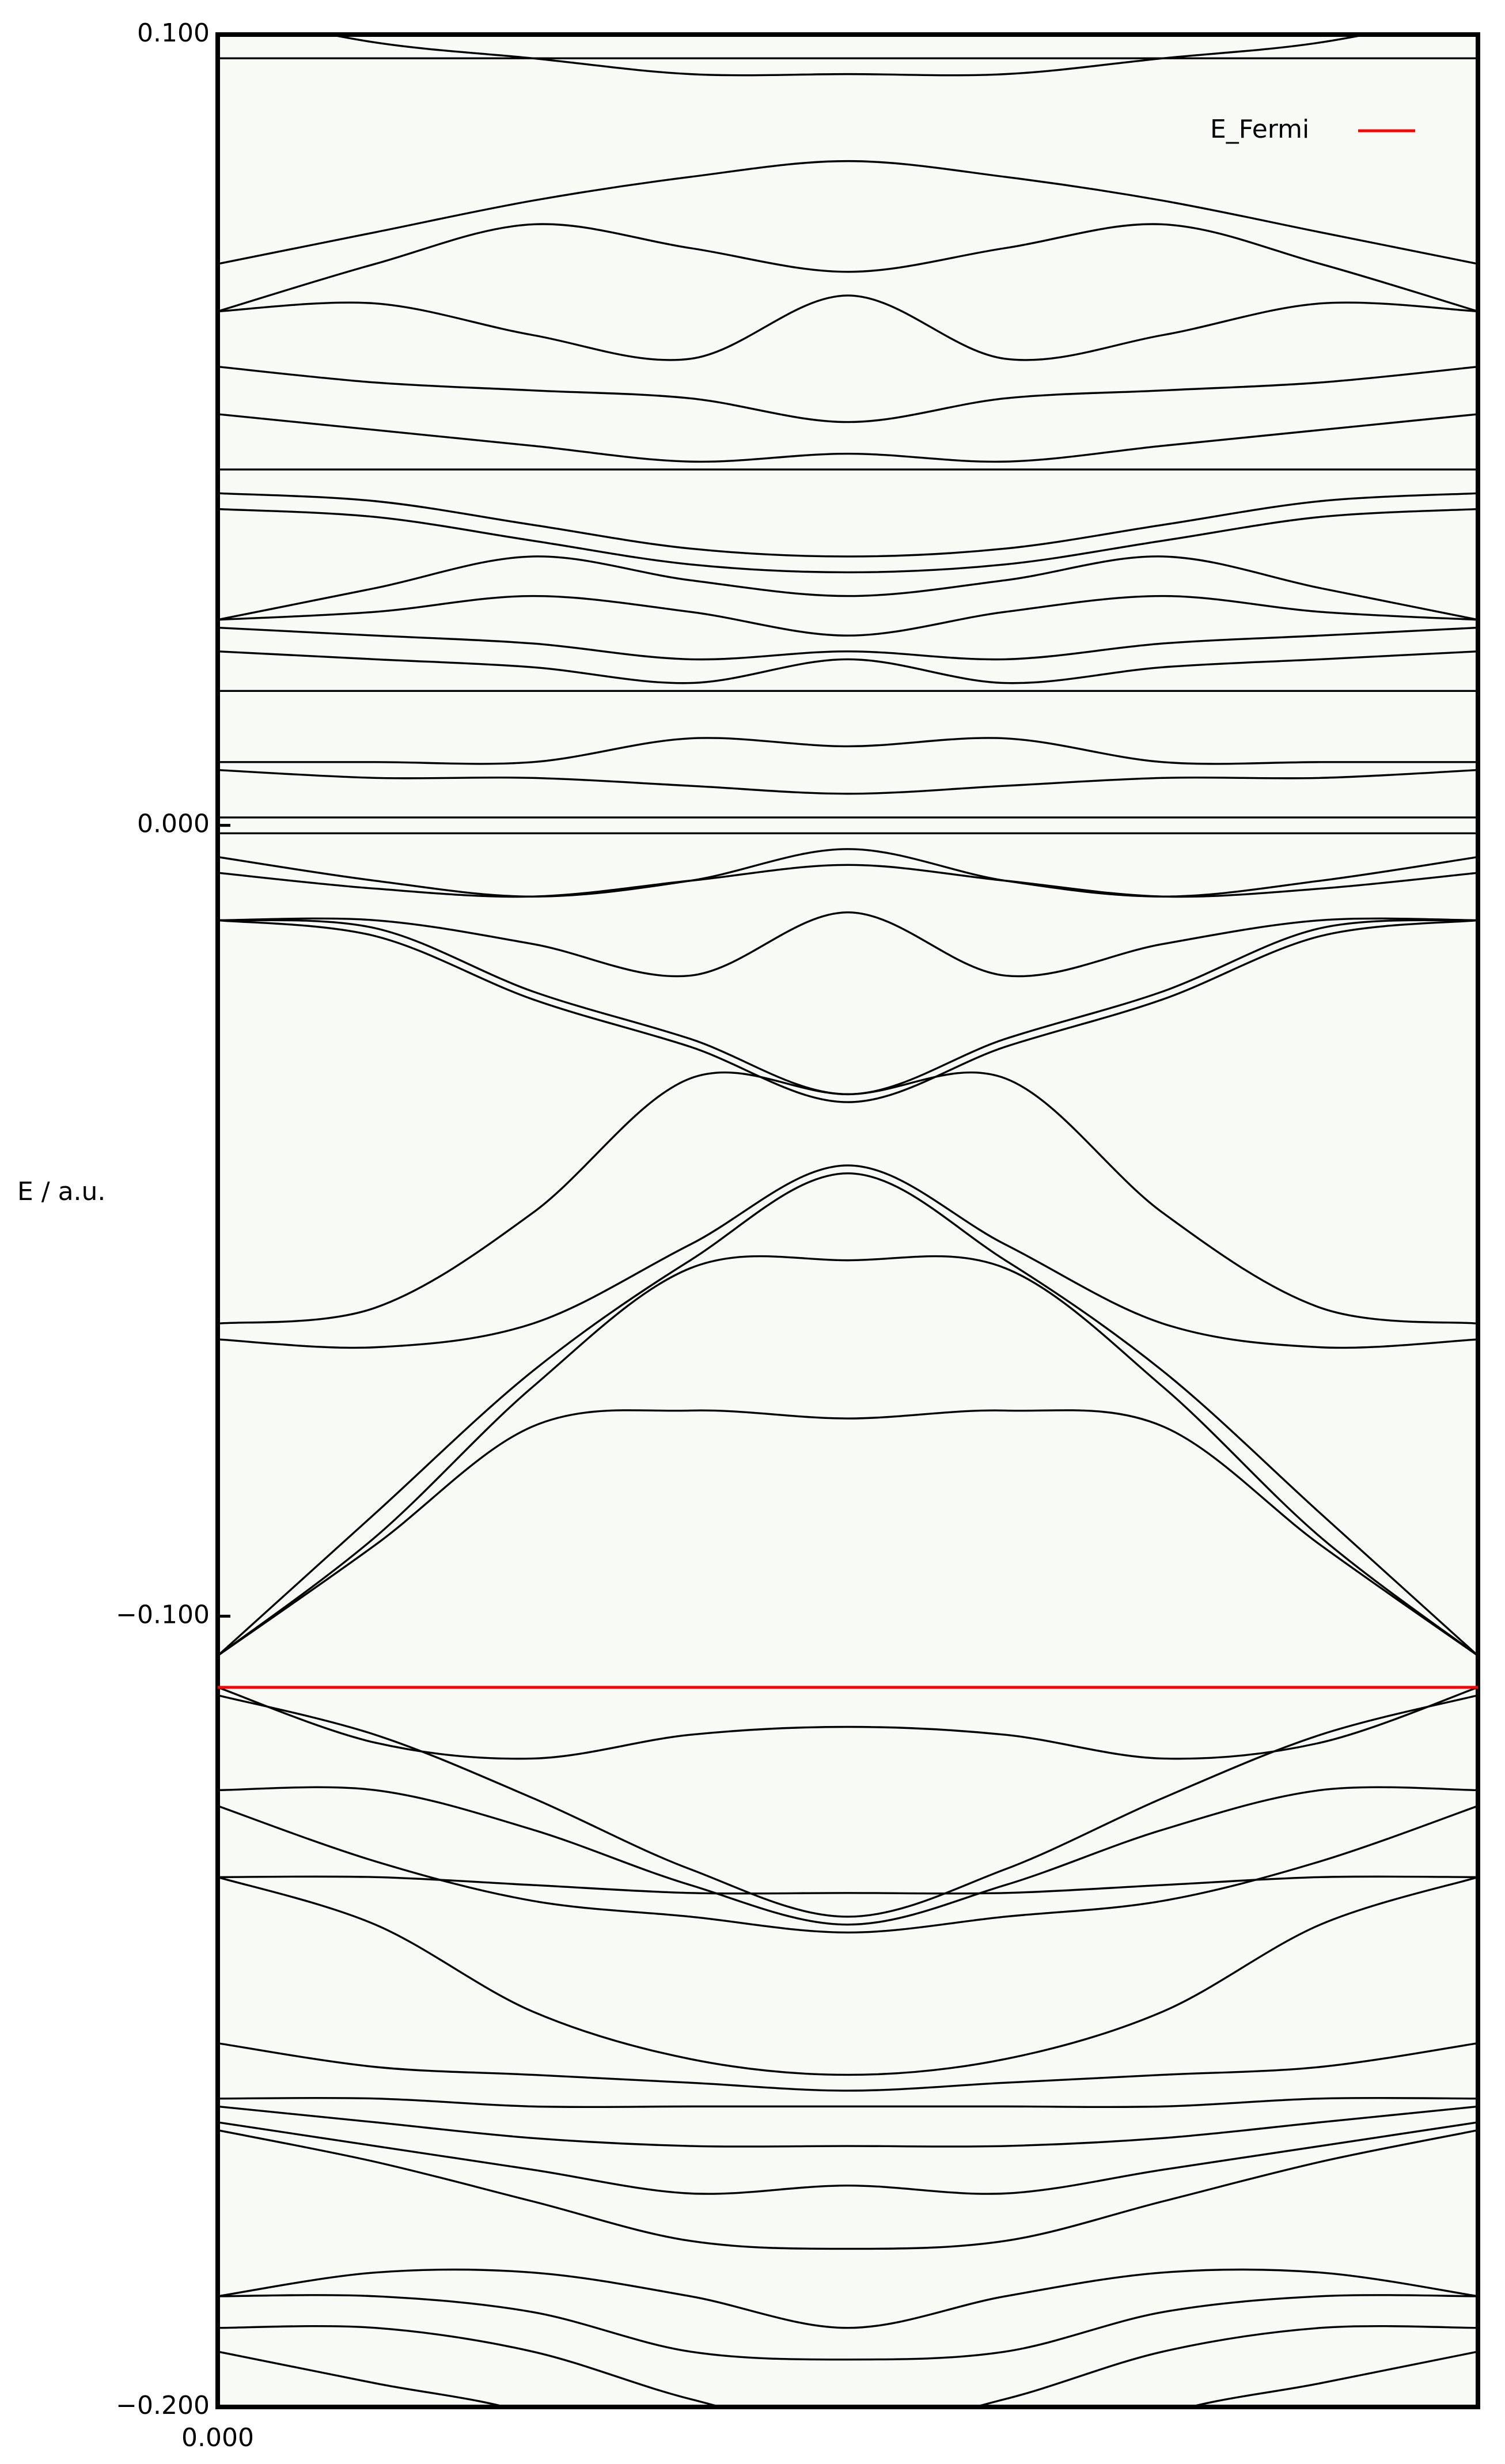 The image size is (1505, 2464). I want to click on x-tick-label: 0.000, so click(217, 2438).